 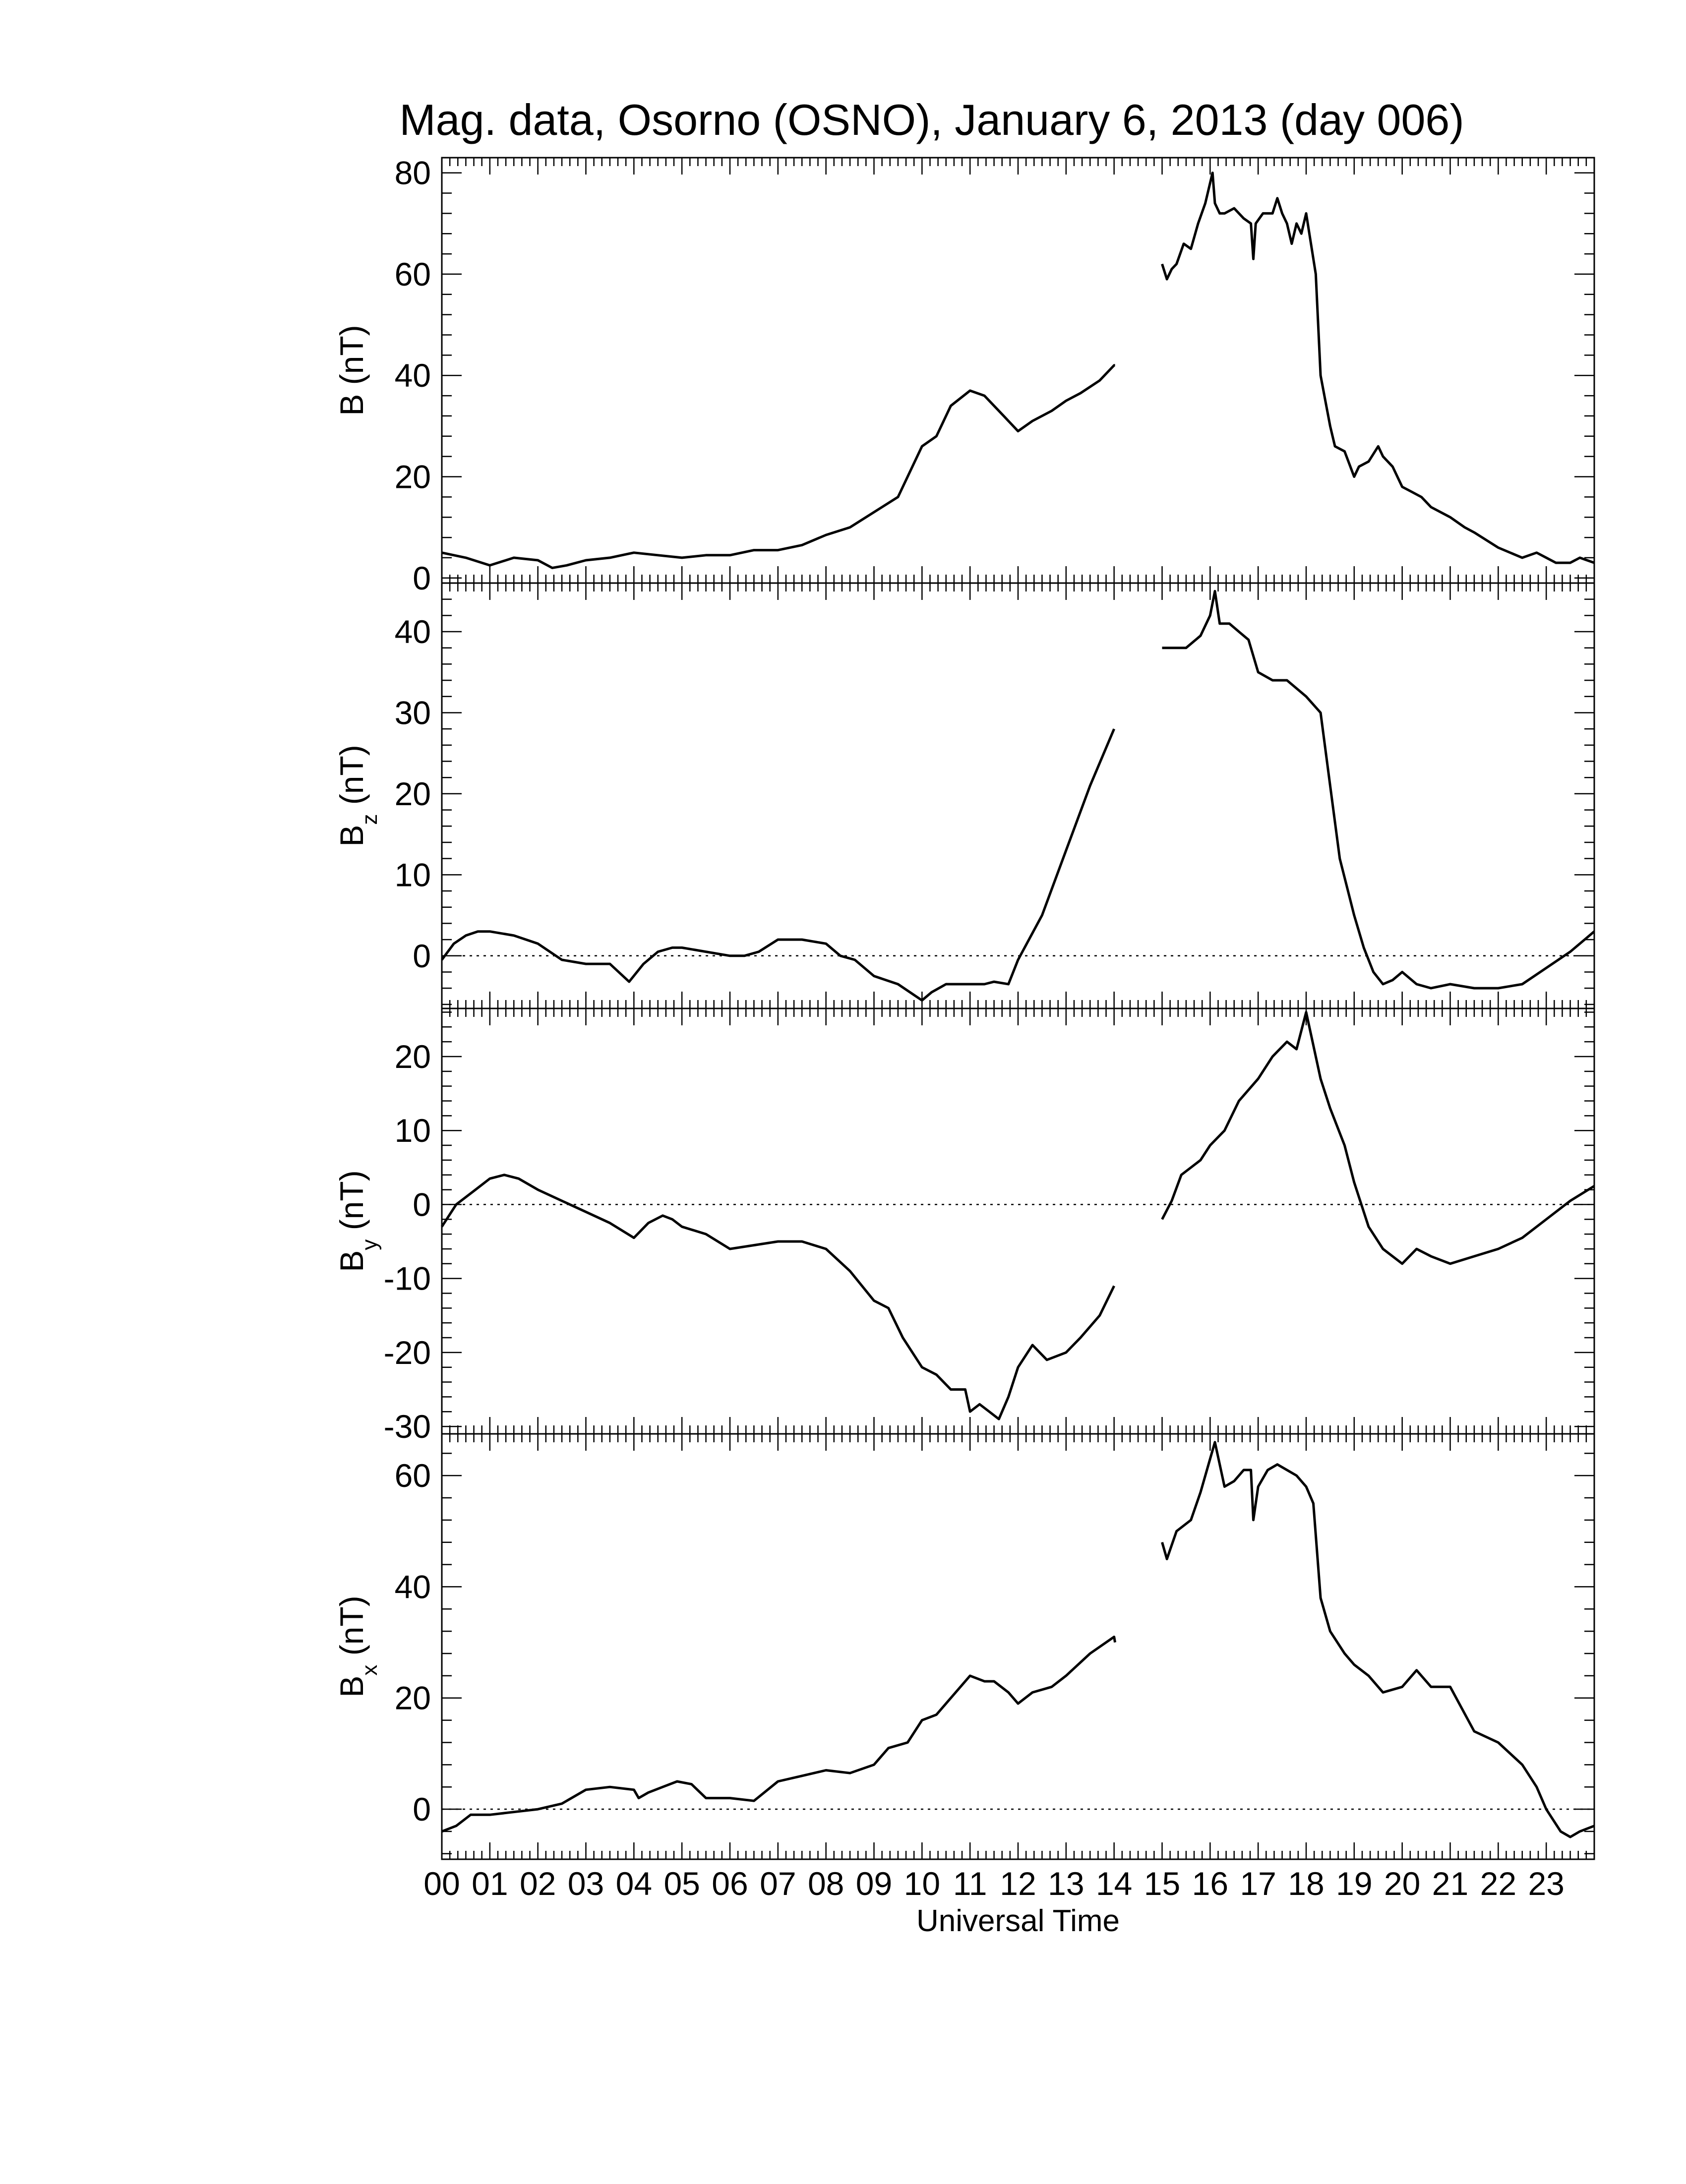 What do you see at coordinates (538, 1883) in the screenshot?
I see `x-tick-label: 02` at bounding box center [538, 1883].